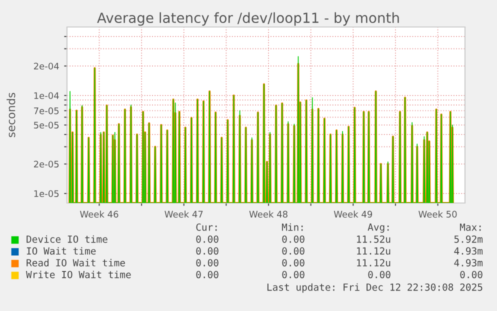  I want to click on y-tick-label: 2e-05, so click(46, 164).